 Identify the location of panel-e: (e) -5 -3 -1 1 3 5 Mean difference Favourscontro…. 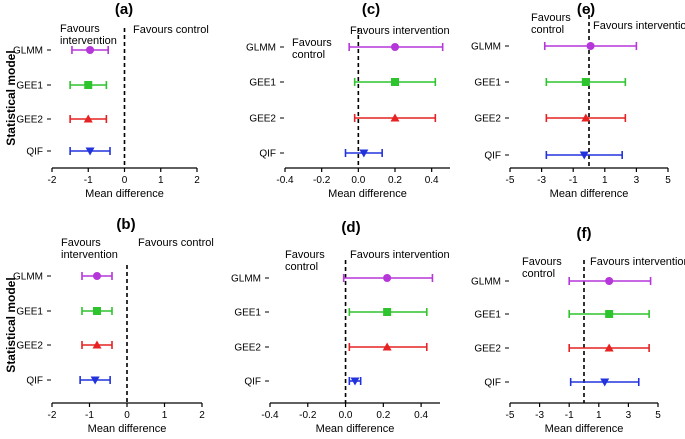
(578, 100).